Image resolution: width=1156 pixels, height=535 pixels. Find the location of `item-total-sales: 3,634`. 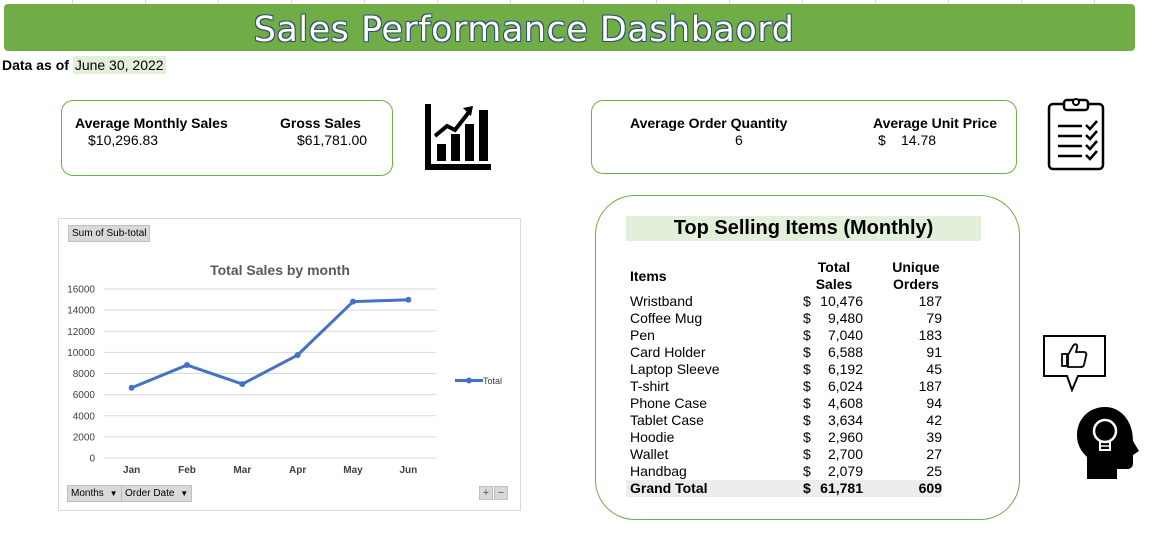

item-total-sales: 3,634 is located at coordinates (845, 420).